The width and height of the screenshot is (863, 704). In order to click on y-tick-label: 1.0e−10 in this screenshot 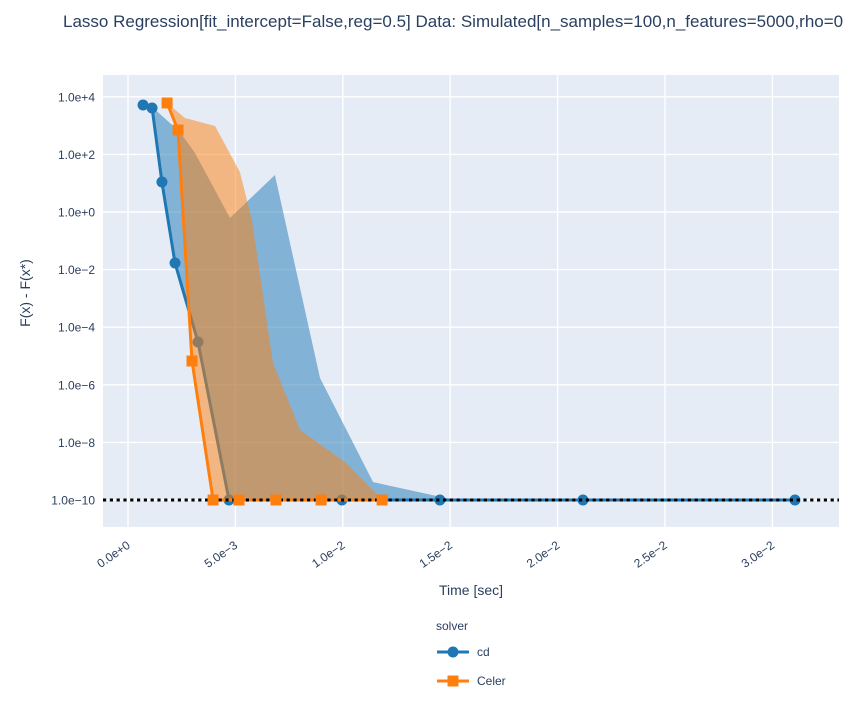, I will do `click(73, 501)`.